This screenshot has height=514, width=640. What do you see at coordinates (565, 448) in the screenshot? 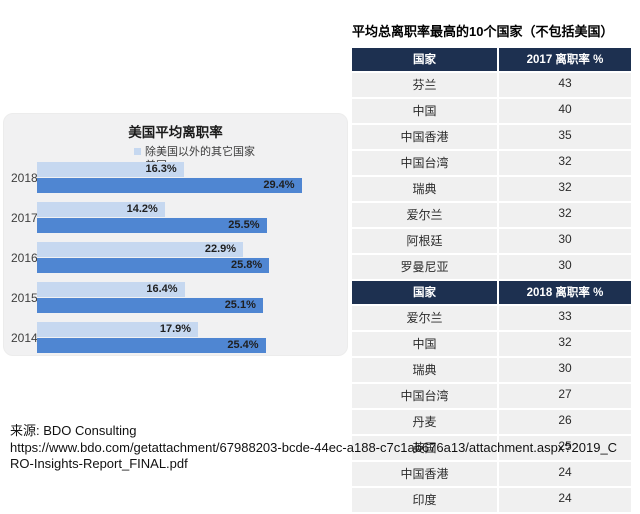
I see `rate-cell: 25` at bounding box center [565, 448].